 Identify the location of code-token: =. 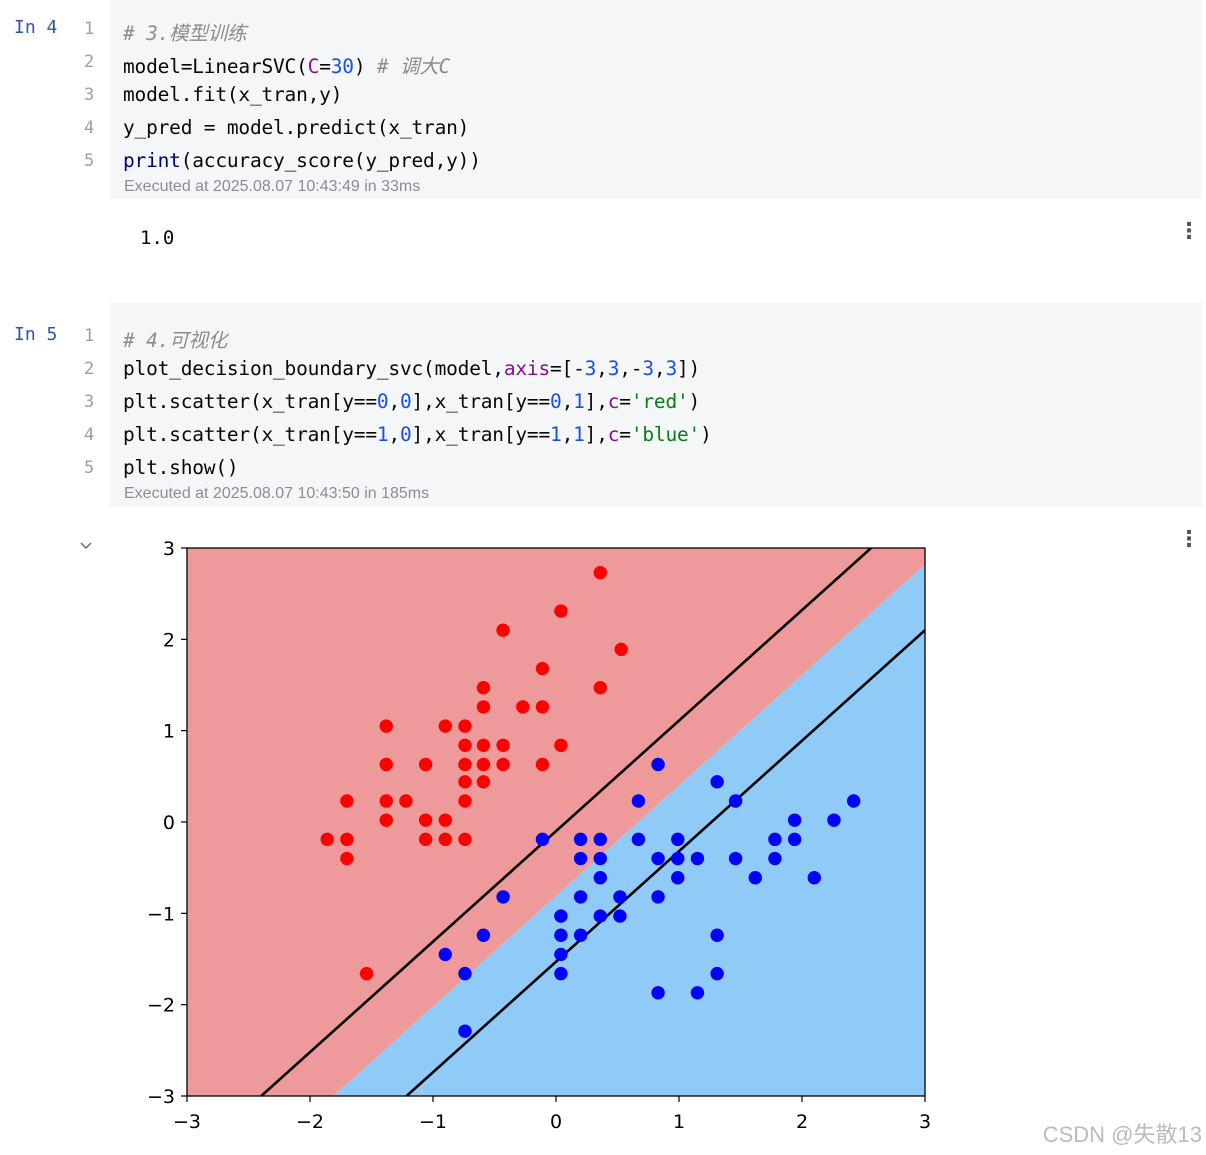
(625, 401).